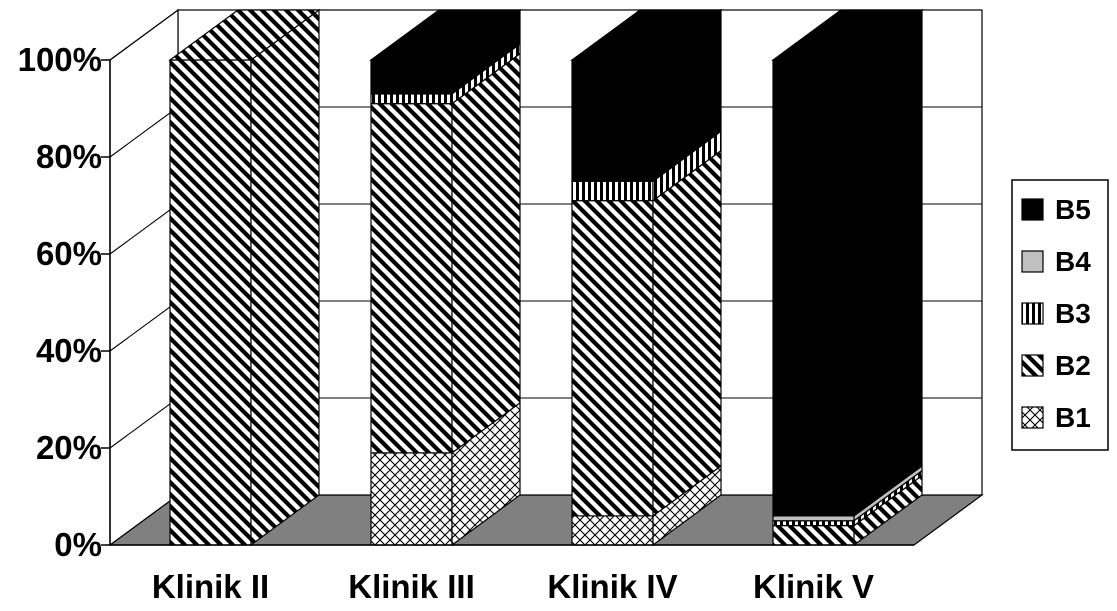 This screenshot has width=1117, height=611. I want to click on legend-item-b5: B5, so click(1056, 209).